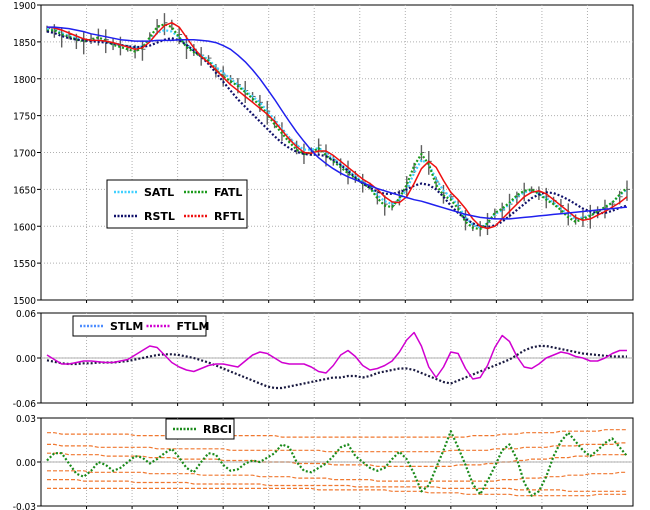 This screenshot has width=650, height=510. I want to click on legend: RBCI, so click(200, 429).